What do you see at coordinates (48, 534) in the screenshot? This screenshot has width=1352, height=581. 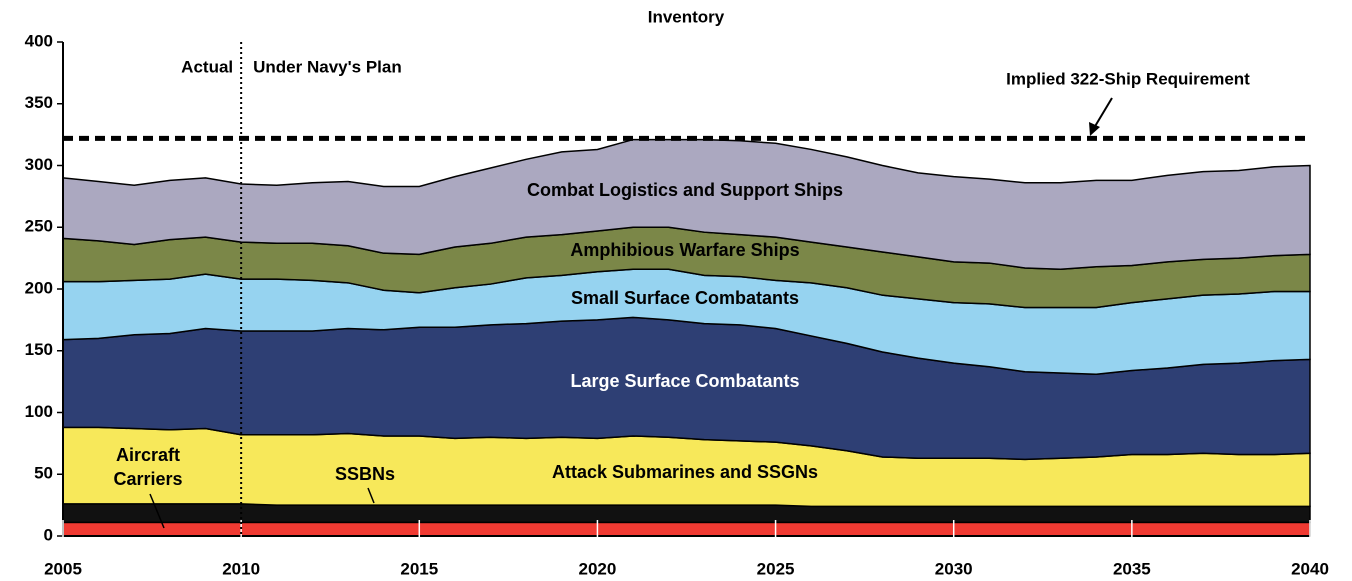 I see `y-tick-label: 0` at bounding box center [48, 534].